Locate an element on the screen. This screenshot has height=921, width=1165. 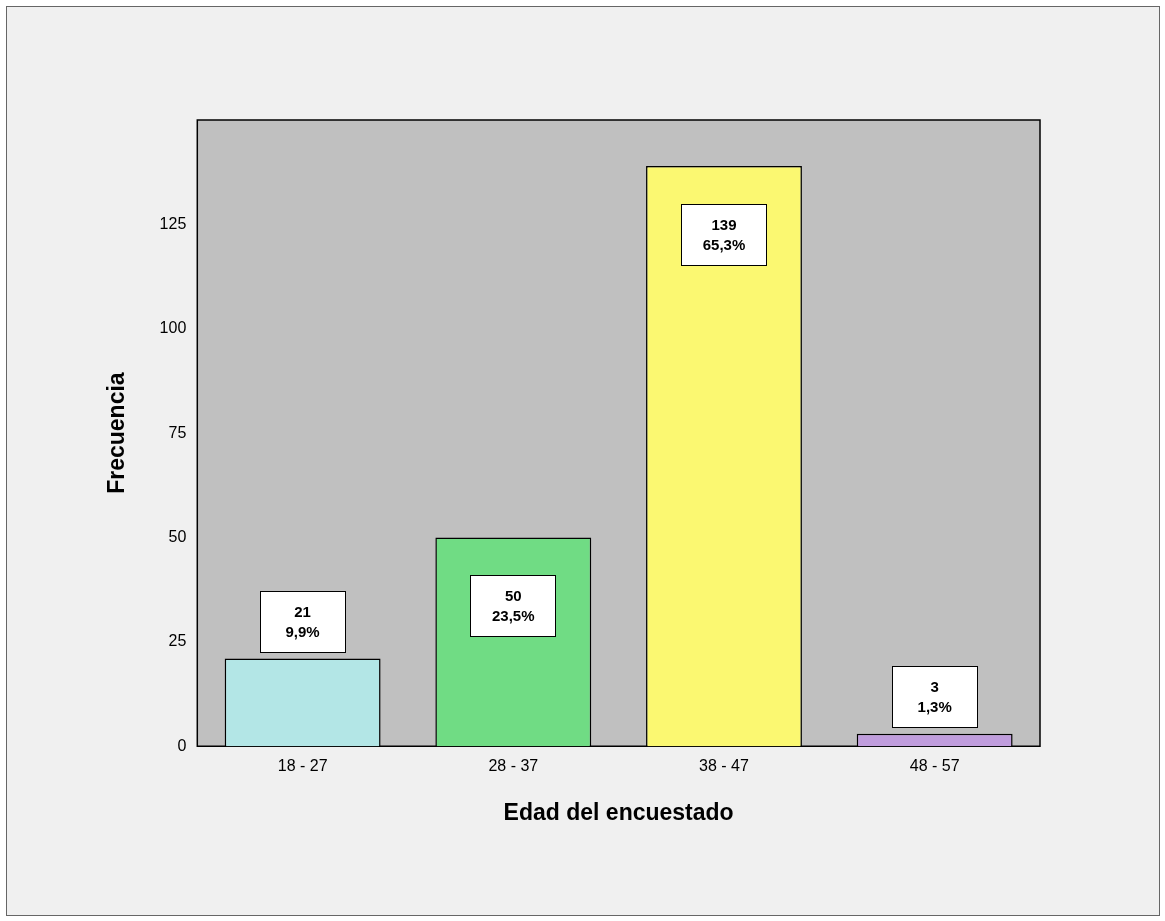
data-label: 139 65,3% is located at coordinates (724, 234).